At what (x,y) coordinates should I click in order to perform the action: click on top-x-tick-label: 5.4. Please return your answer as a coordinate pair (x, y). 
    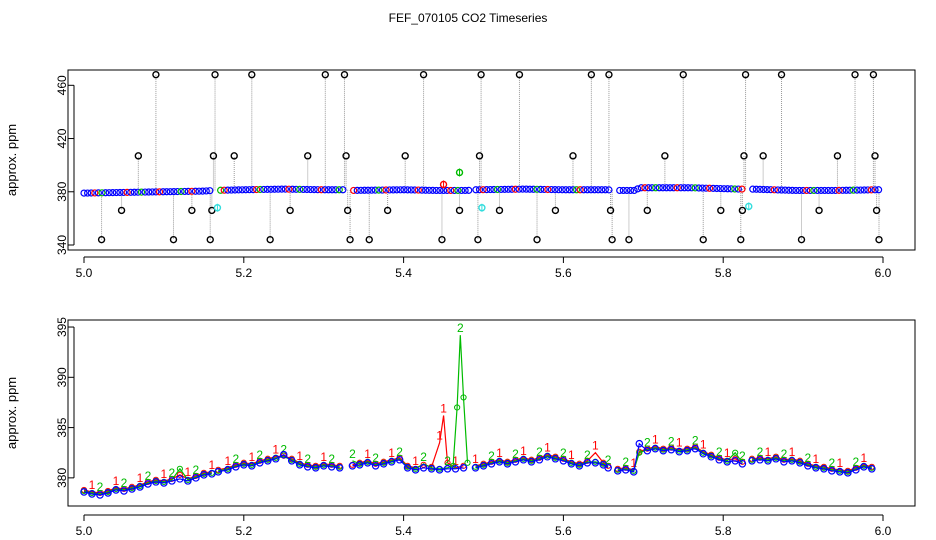
    Looking at the image, I should click on (403, 273).